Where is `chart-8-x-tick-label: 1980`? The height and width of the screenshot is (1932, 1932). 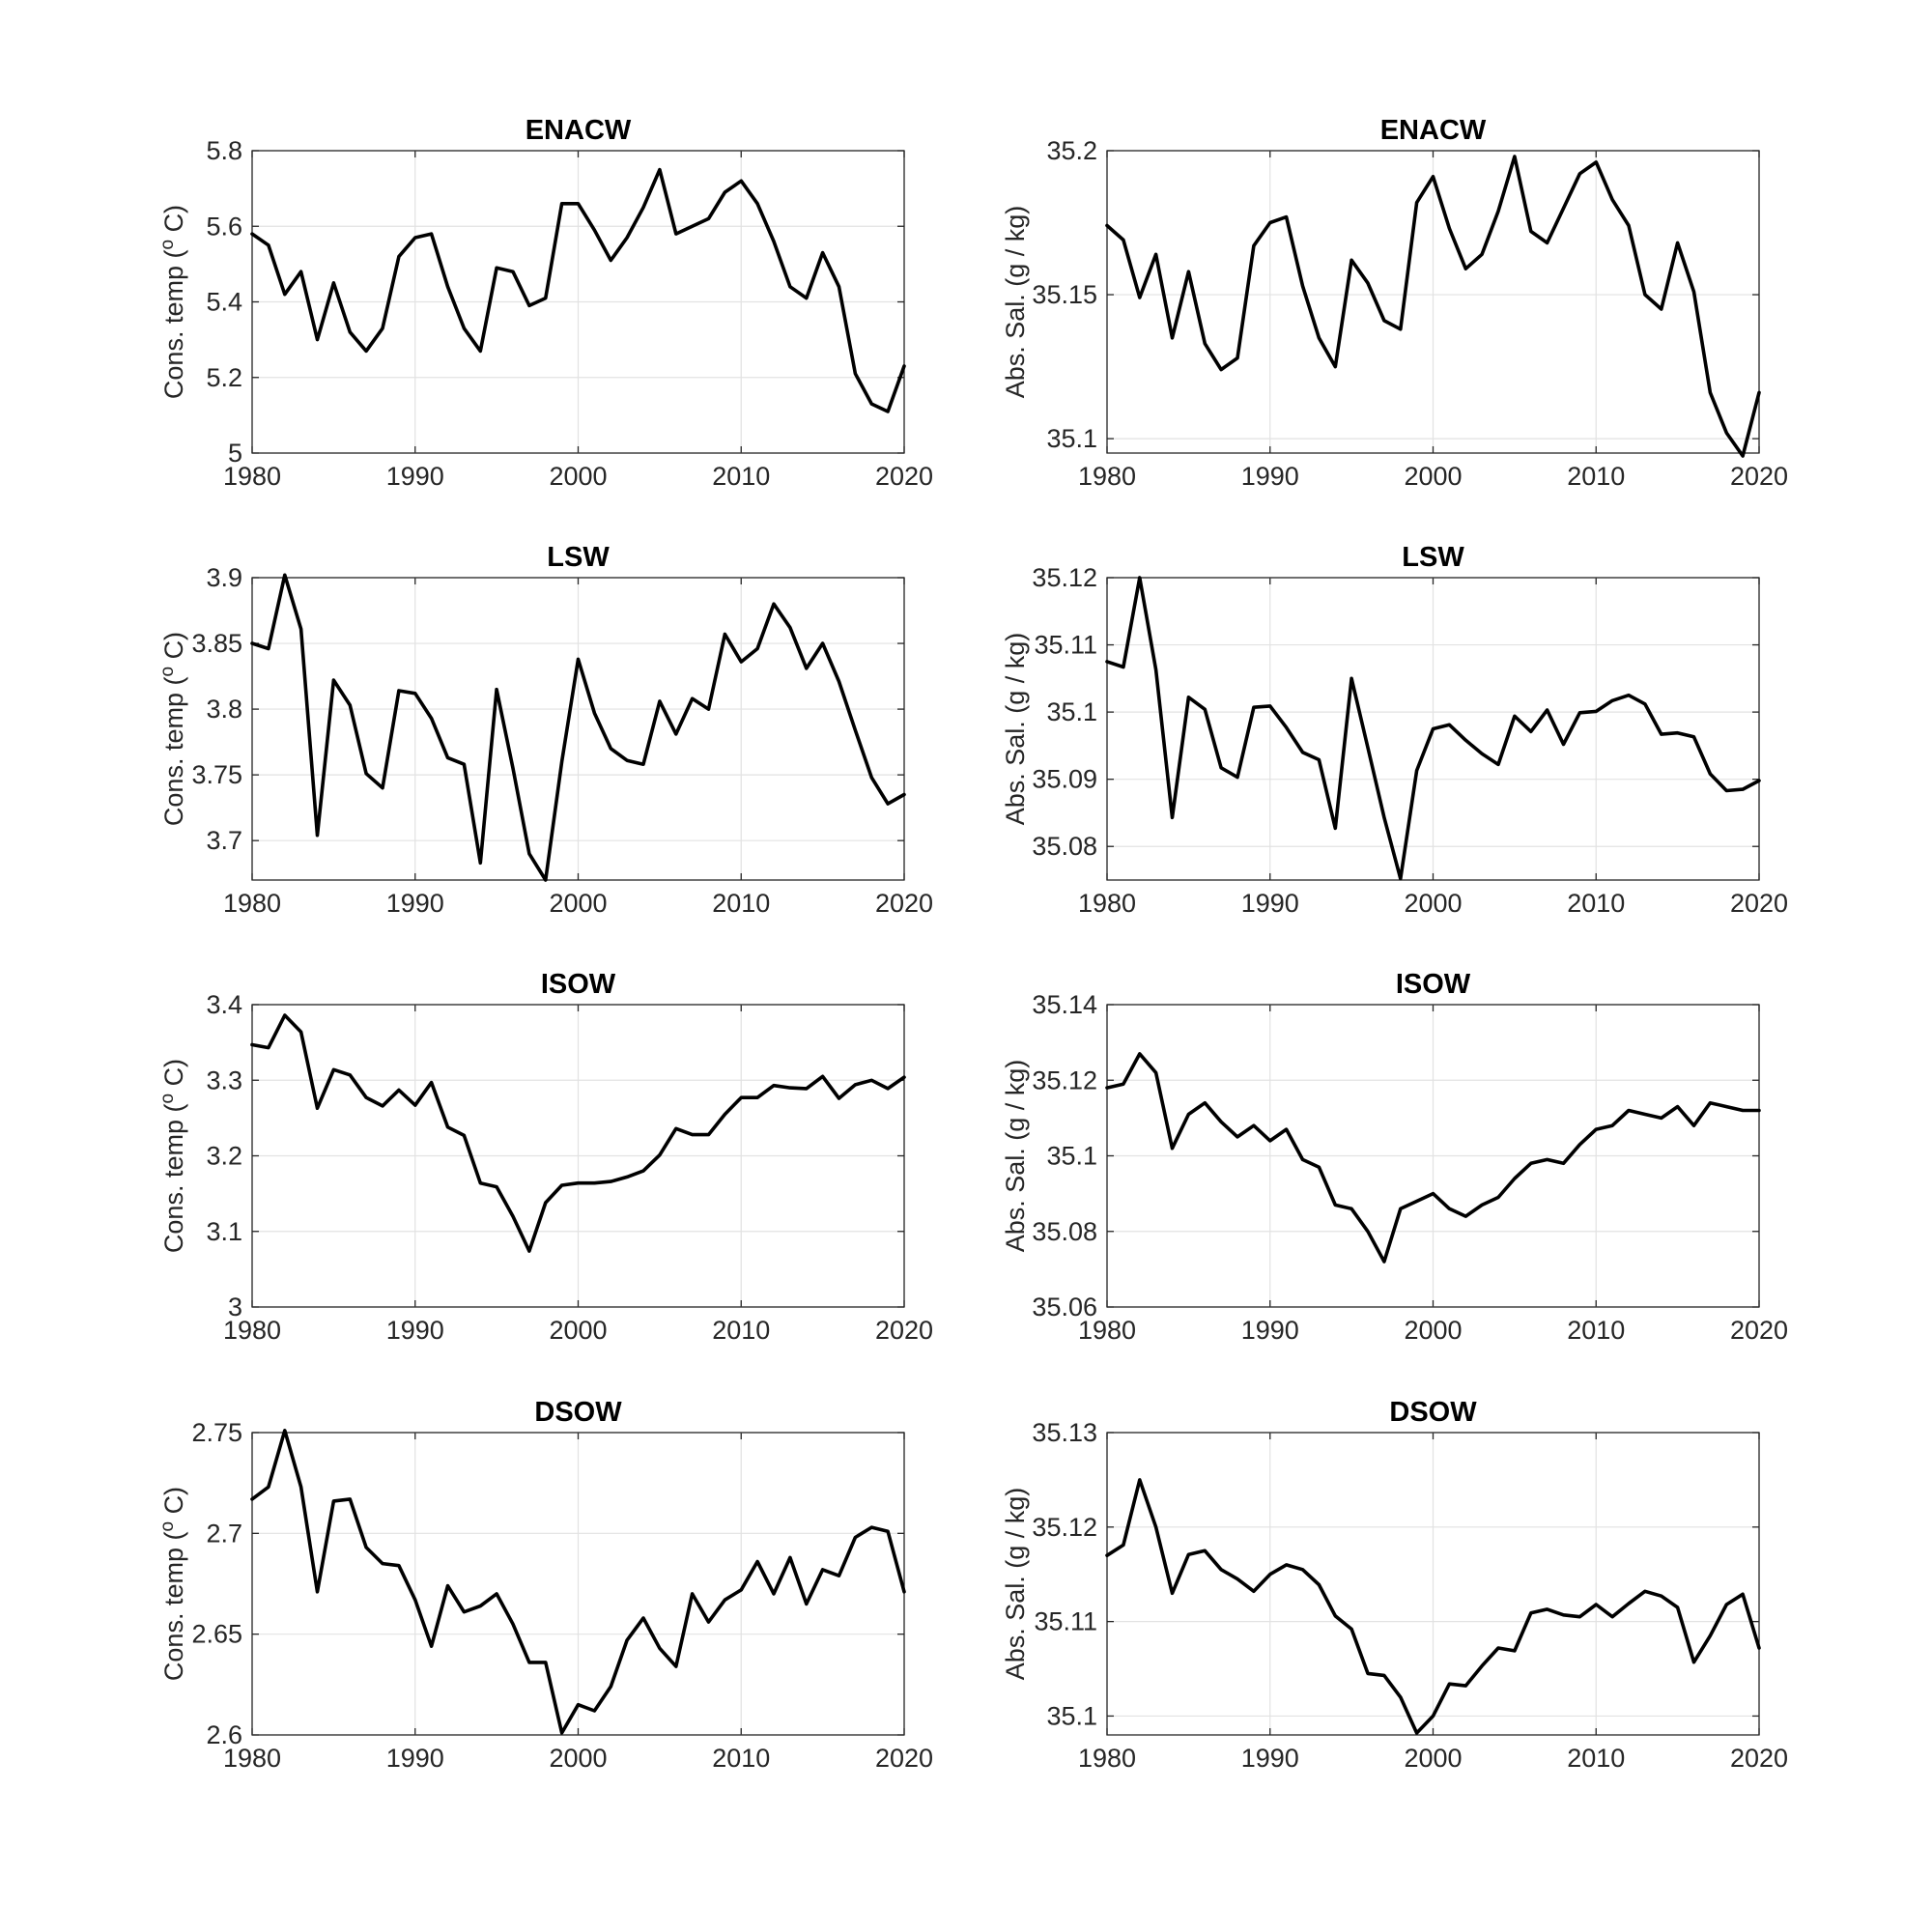 chart-8-x-tick-label: 1980 is located at coordinates (1107, 1758).